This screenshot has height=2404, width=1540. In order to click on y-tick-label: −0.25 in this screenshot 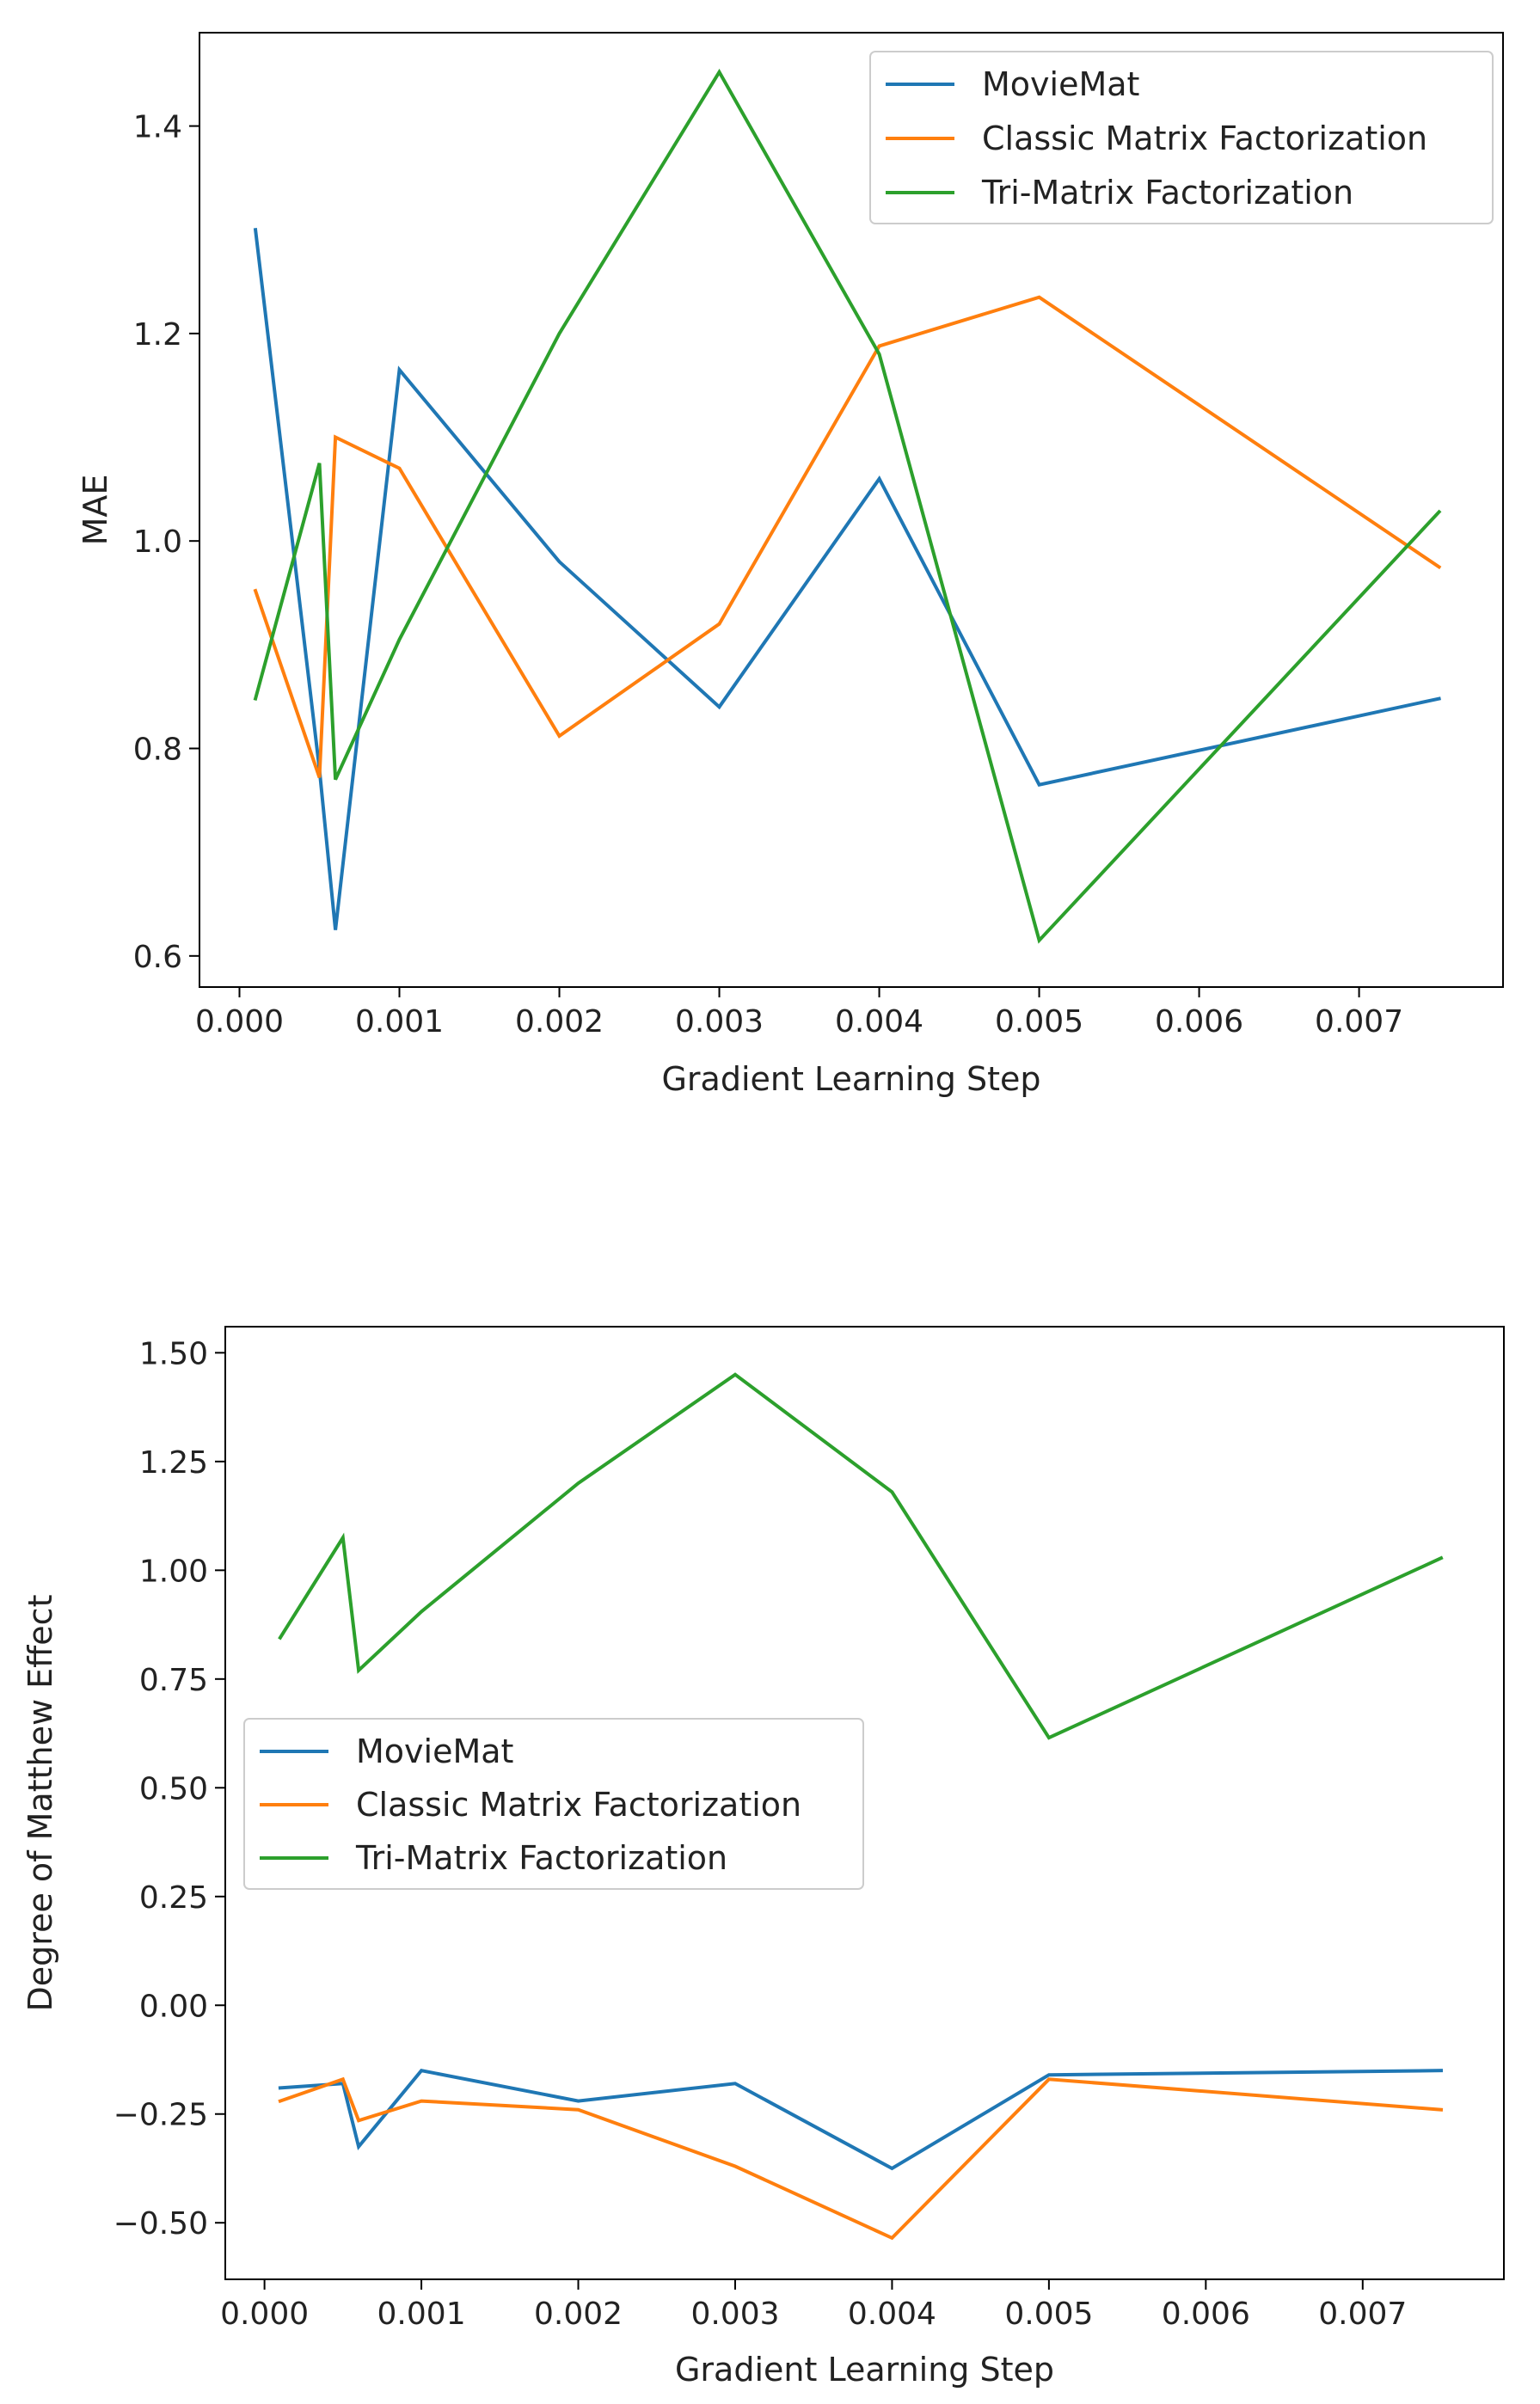, I will do `click(161, 2115)`.